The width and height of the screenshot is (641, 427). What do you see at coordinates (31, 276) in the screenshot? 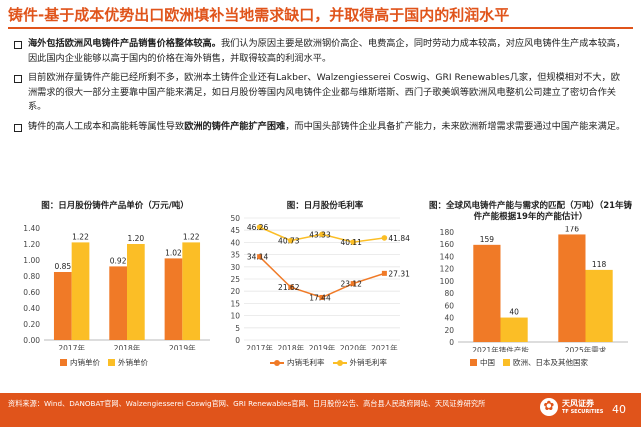
I see `y-tick-label: 0.80` at bounding box center [31, 276].